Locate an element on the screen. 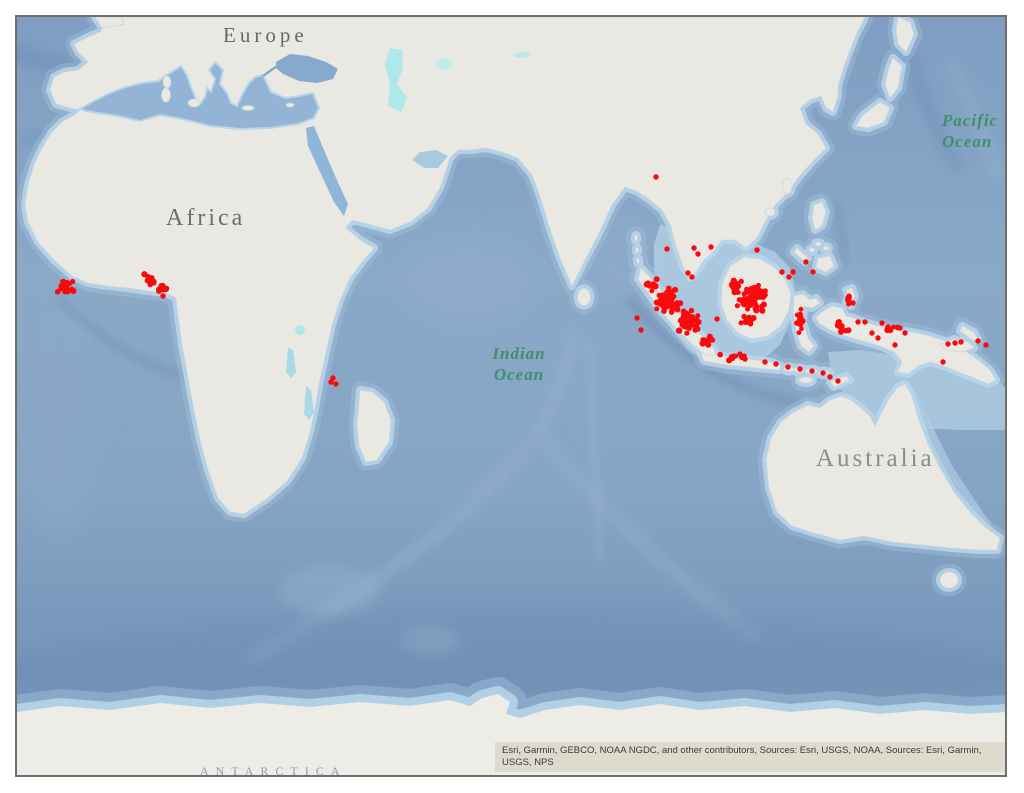 This screenshot has height=793, width=1024. mediterranean-islands is located at coordinates (228, 93).